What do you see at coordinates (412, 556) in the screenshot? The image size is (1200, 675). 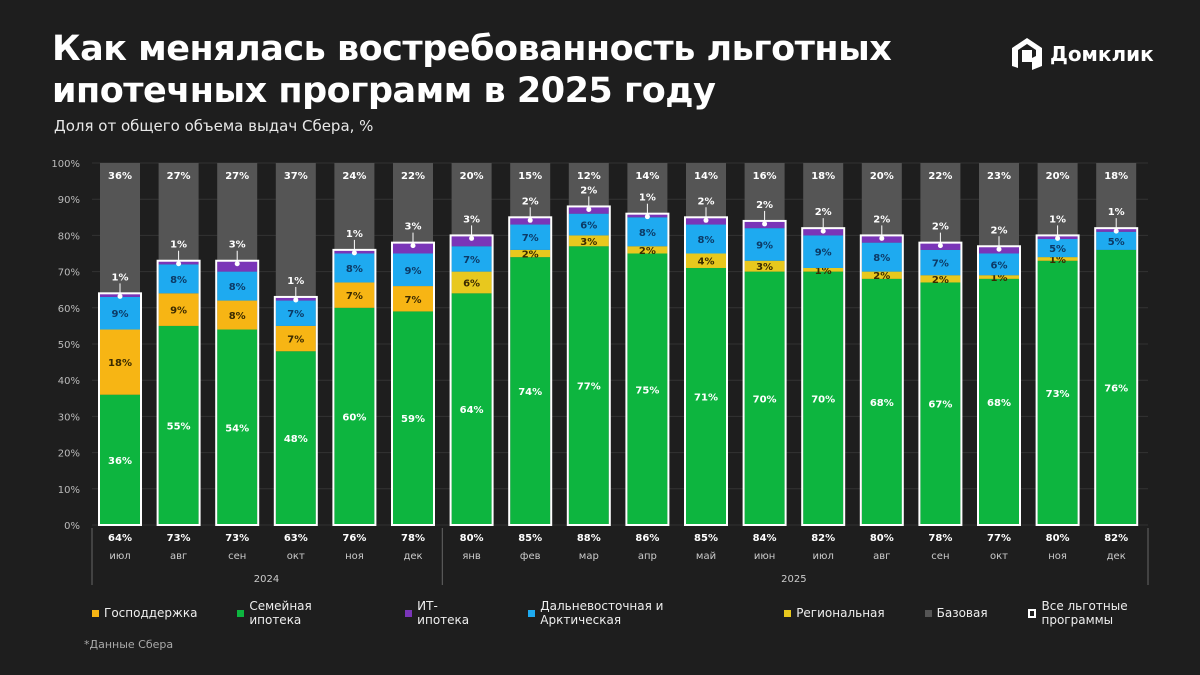 I see `x-tick-label: дек` at bounding box center [412, 556].